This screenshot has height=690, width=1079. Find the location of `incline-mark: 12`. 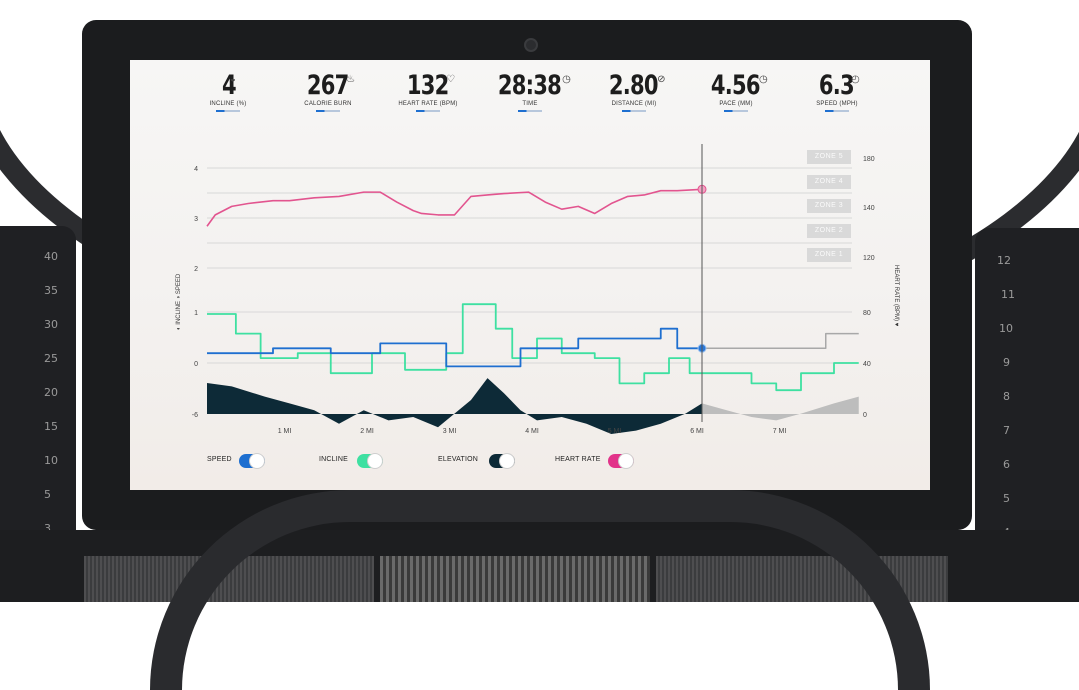

incline-mark: 12 is located at coordinates (1004, 260).